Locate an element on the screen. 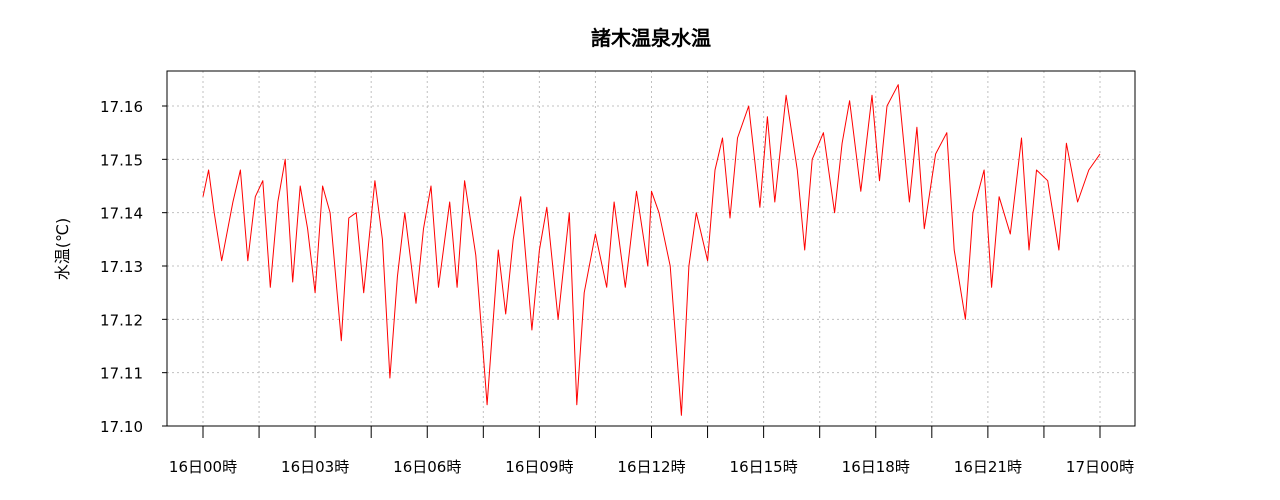 The image size is (1280, 500). y-tick-label: 17.10 is located at coordinates (121, 427).